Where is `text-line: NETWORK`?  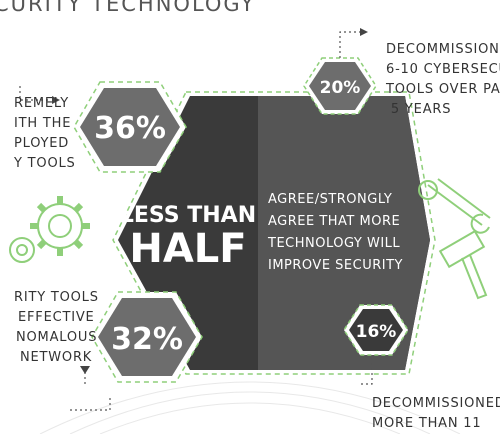
text-line: NETWORK is located at coordinates (56, 357).